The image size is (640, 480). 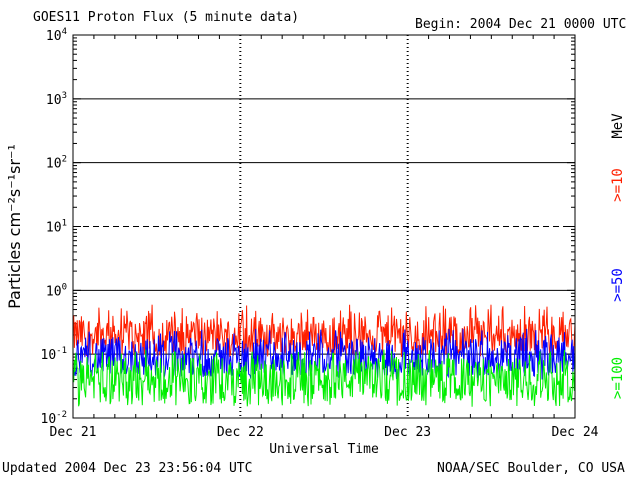 I want to click on y-axis-label: Particles cm⁻²s⁻¹sr⁻¹, so click(x=14, y=226).